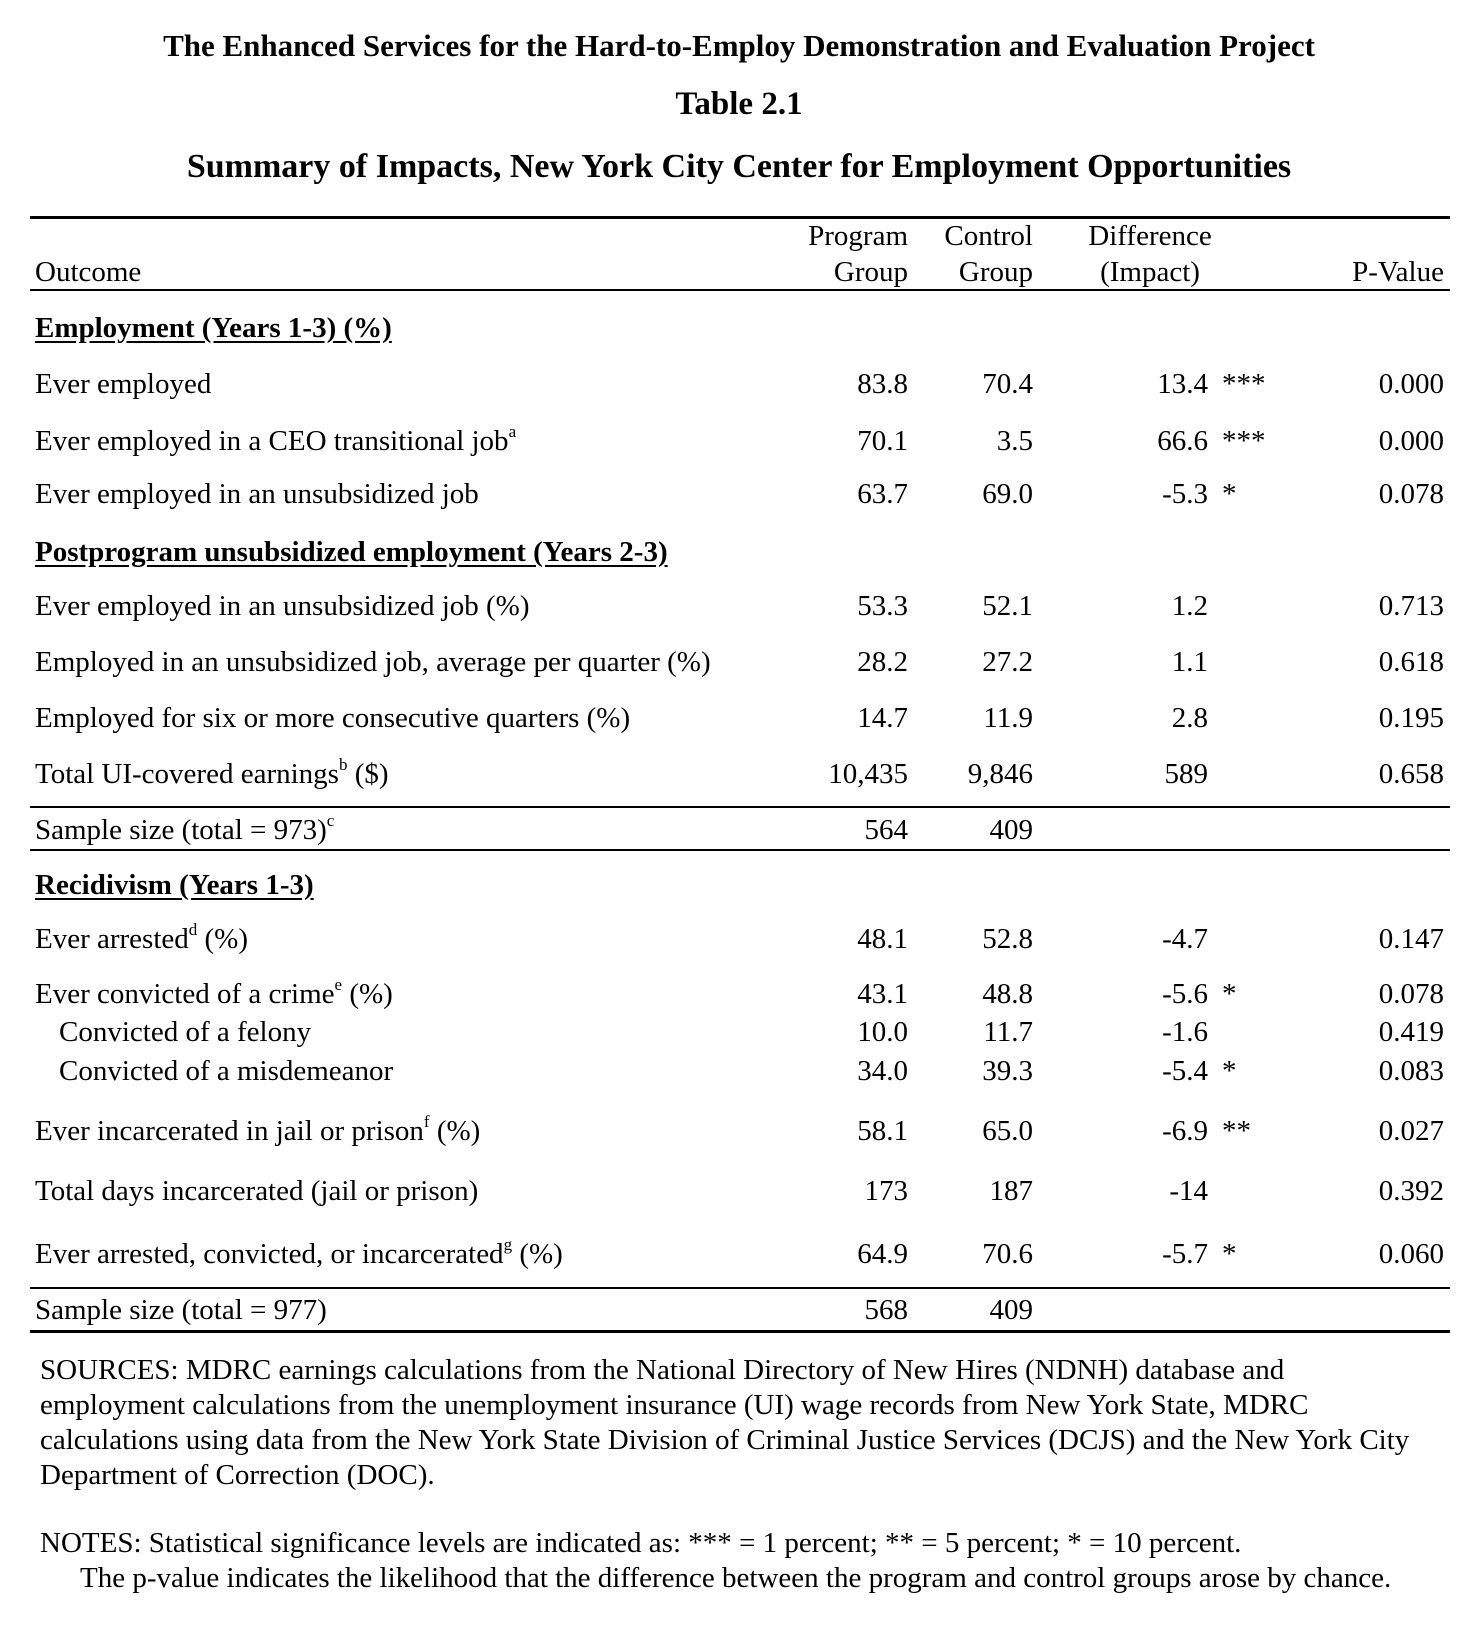 The width and height of the screenshot is (1478, 1639). Describe the element at coordinates (1411, 1071) in the screenshot. I see `p-value: 0.083` at that location.